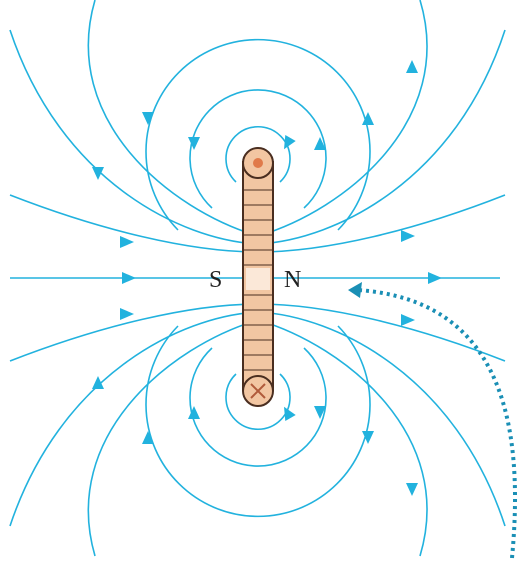 This screenshot has width=520, height=563. I want to click on pointer-arrowhead, so click(355, 290).